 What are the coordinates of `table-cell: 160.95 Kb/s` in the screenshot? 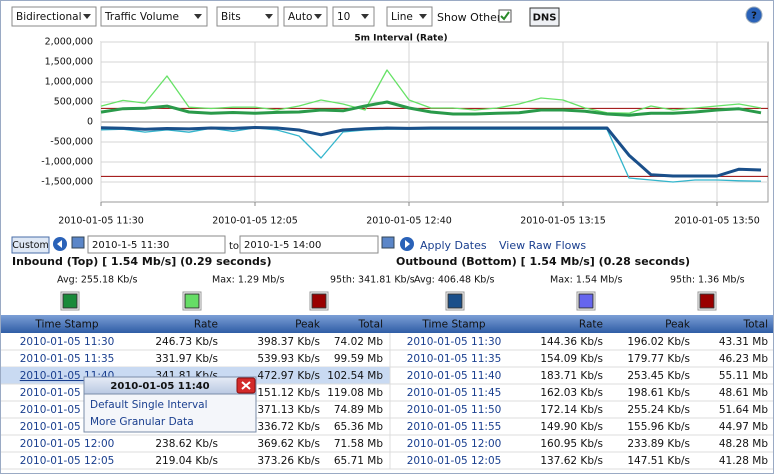 It's located at (571, 444).